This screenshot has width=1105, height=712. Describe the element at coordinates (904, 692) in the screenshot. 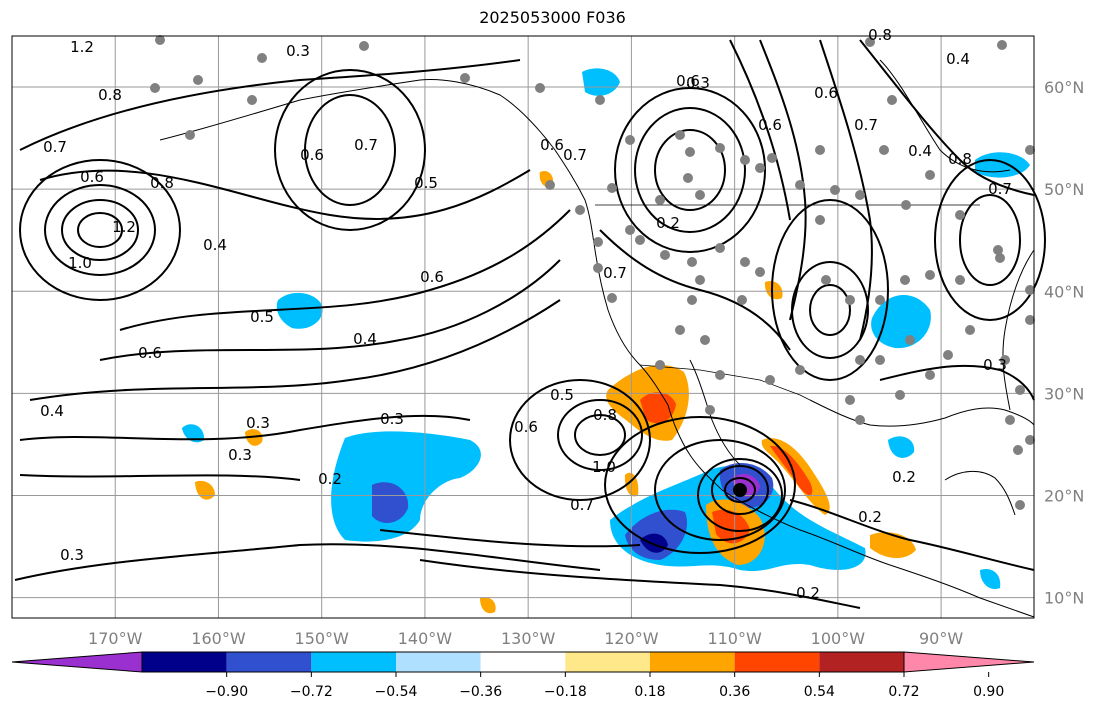

I see `colorbar-tick-label: 0.72` at that location.